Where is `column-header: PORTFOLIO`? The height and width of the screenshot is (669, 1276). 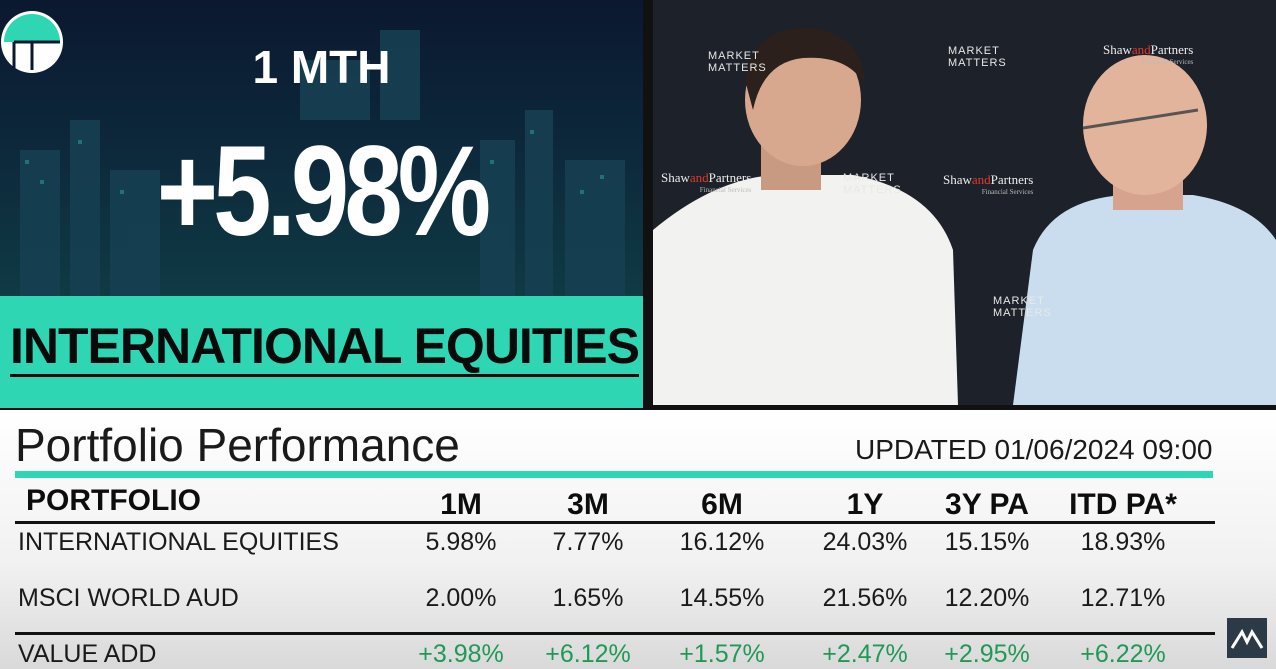
column-header: PORTFOLIO is located at coordinates (113, 500).